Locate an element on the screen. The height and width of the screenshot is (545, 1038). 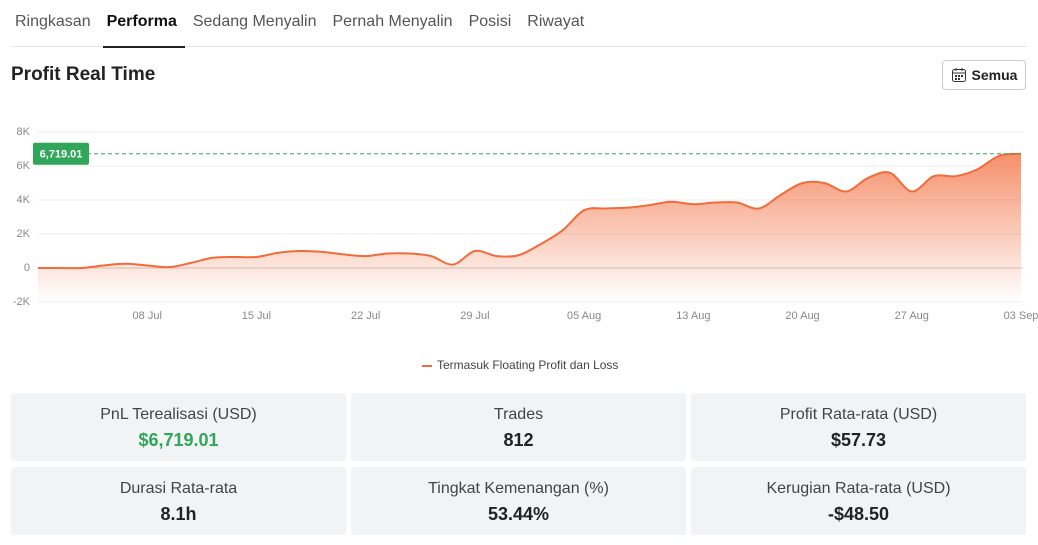
stat-card: Trades 812 is located at coordinates (518, 427).